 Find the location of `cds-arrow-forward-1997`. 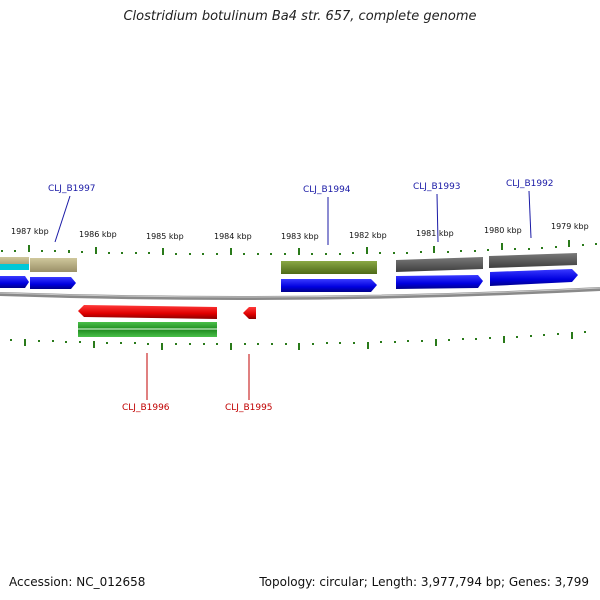

cds-arrow-forward-1997 is located at coordinates (53, 283).